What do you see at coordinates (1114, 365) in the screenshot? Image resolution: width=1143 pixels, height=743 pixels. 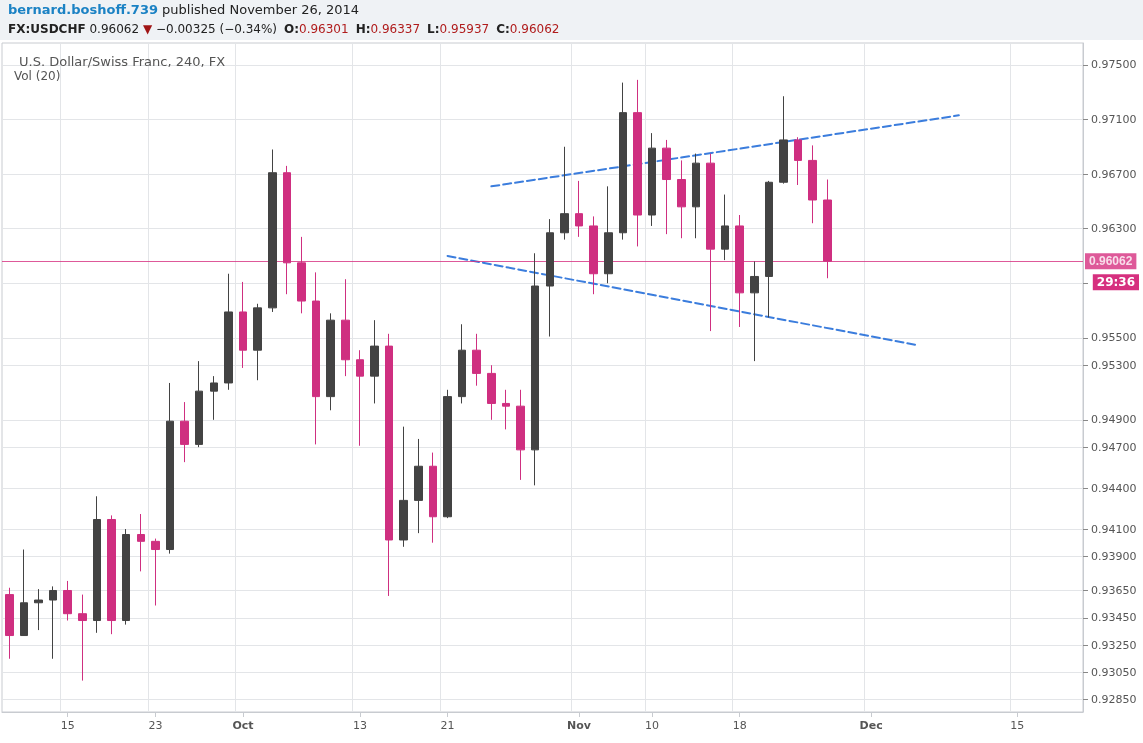 I see `y-tick-label: 0.95300` at bounding box center [1114, 365].